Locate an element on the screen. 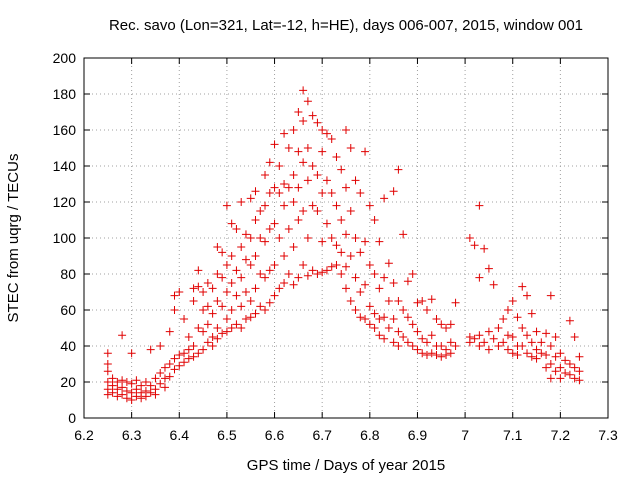  y-tick-label: 0 is located at coordinates (72, 418).